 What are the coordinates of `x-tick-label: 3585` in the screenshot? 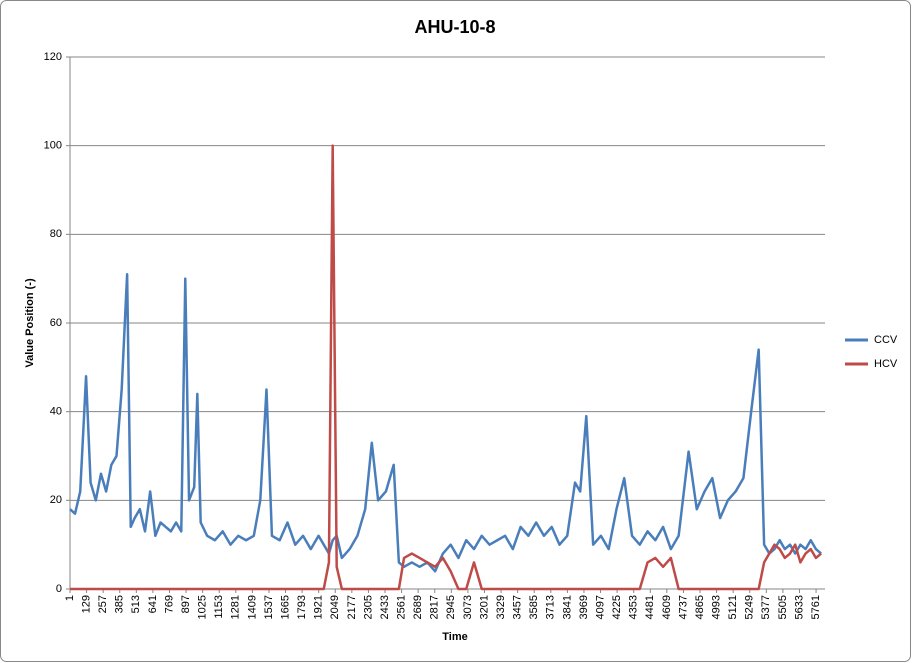 It's located at (534, 607).